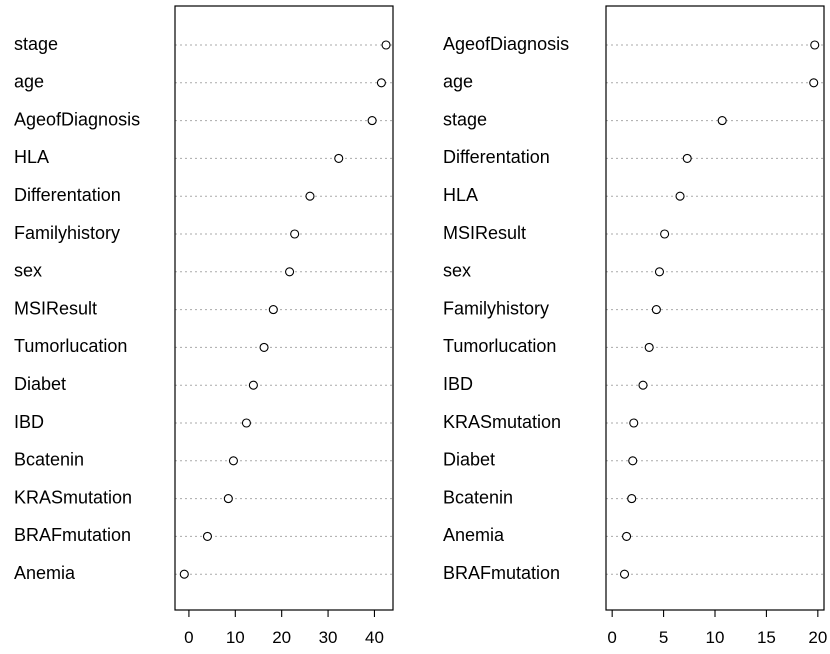 Image resolution: width=830 pixels, height=654 pixels. Describe the element at coordinates (374, 637) in the screenshot. I see `x-tick-label: 40` at that location.